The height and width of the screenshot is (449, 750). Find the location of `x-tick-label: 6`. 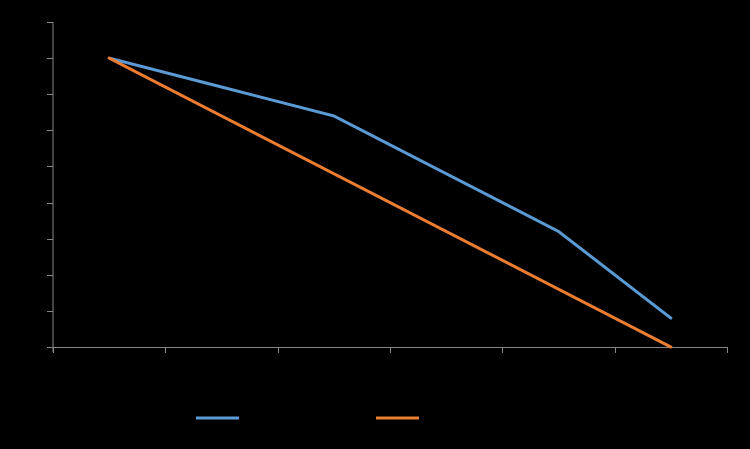

x-tick-label: 6 is located at coordinates (670, 365).